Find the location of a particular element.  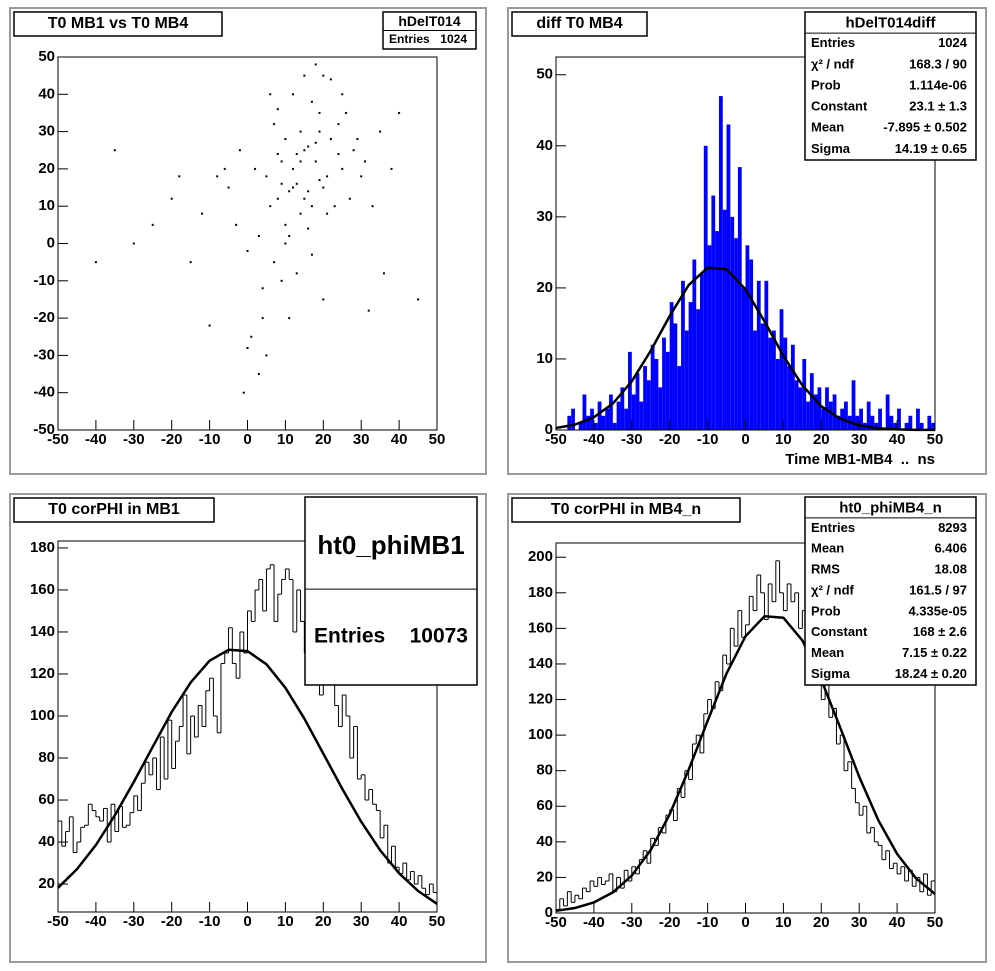

stats-label: RMS is located at coordinates (825, 569).